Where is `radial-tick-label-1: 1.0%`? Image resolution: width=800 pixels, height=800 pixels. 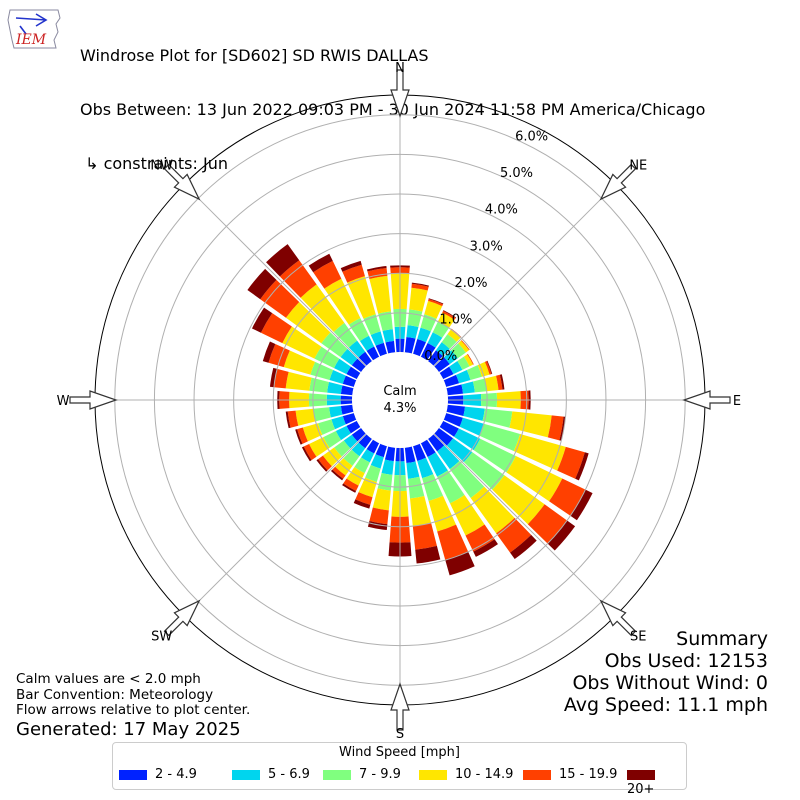
radial-tick-label-1: 1.0% is located at coordinates (455, 319).